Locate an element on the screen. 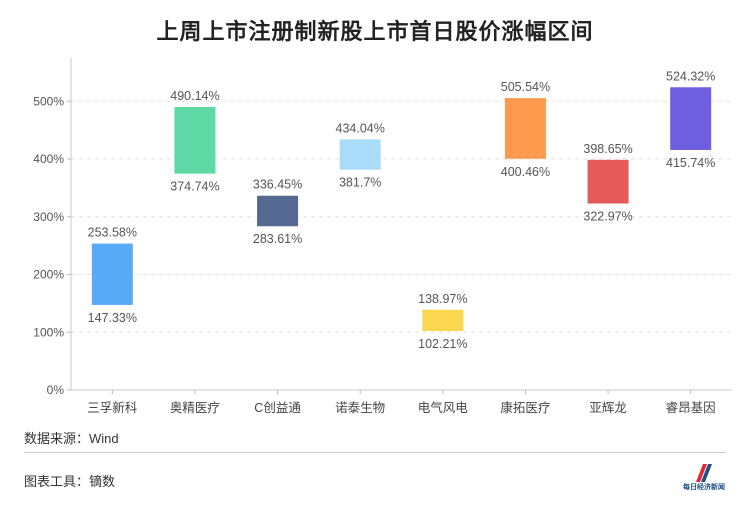 The height and width of the screenshot is (510, 750). x-tick-label: C创益通 is located at coordinates (277, 408).